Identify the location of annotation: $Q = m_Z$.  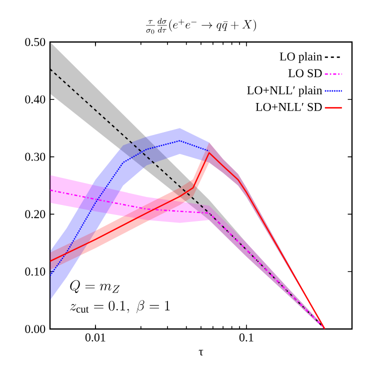
(95, 287).